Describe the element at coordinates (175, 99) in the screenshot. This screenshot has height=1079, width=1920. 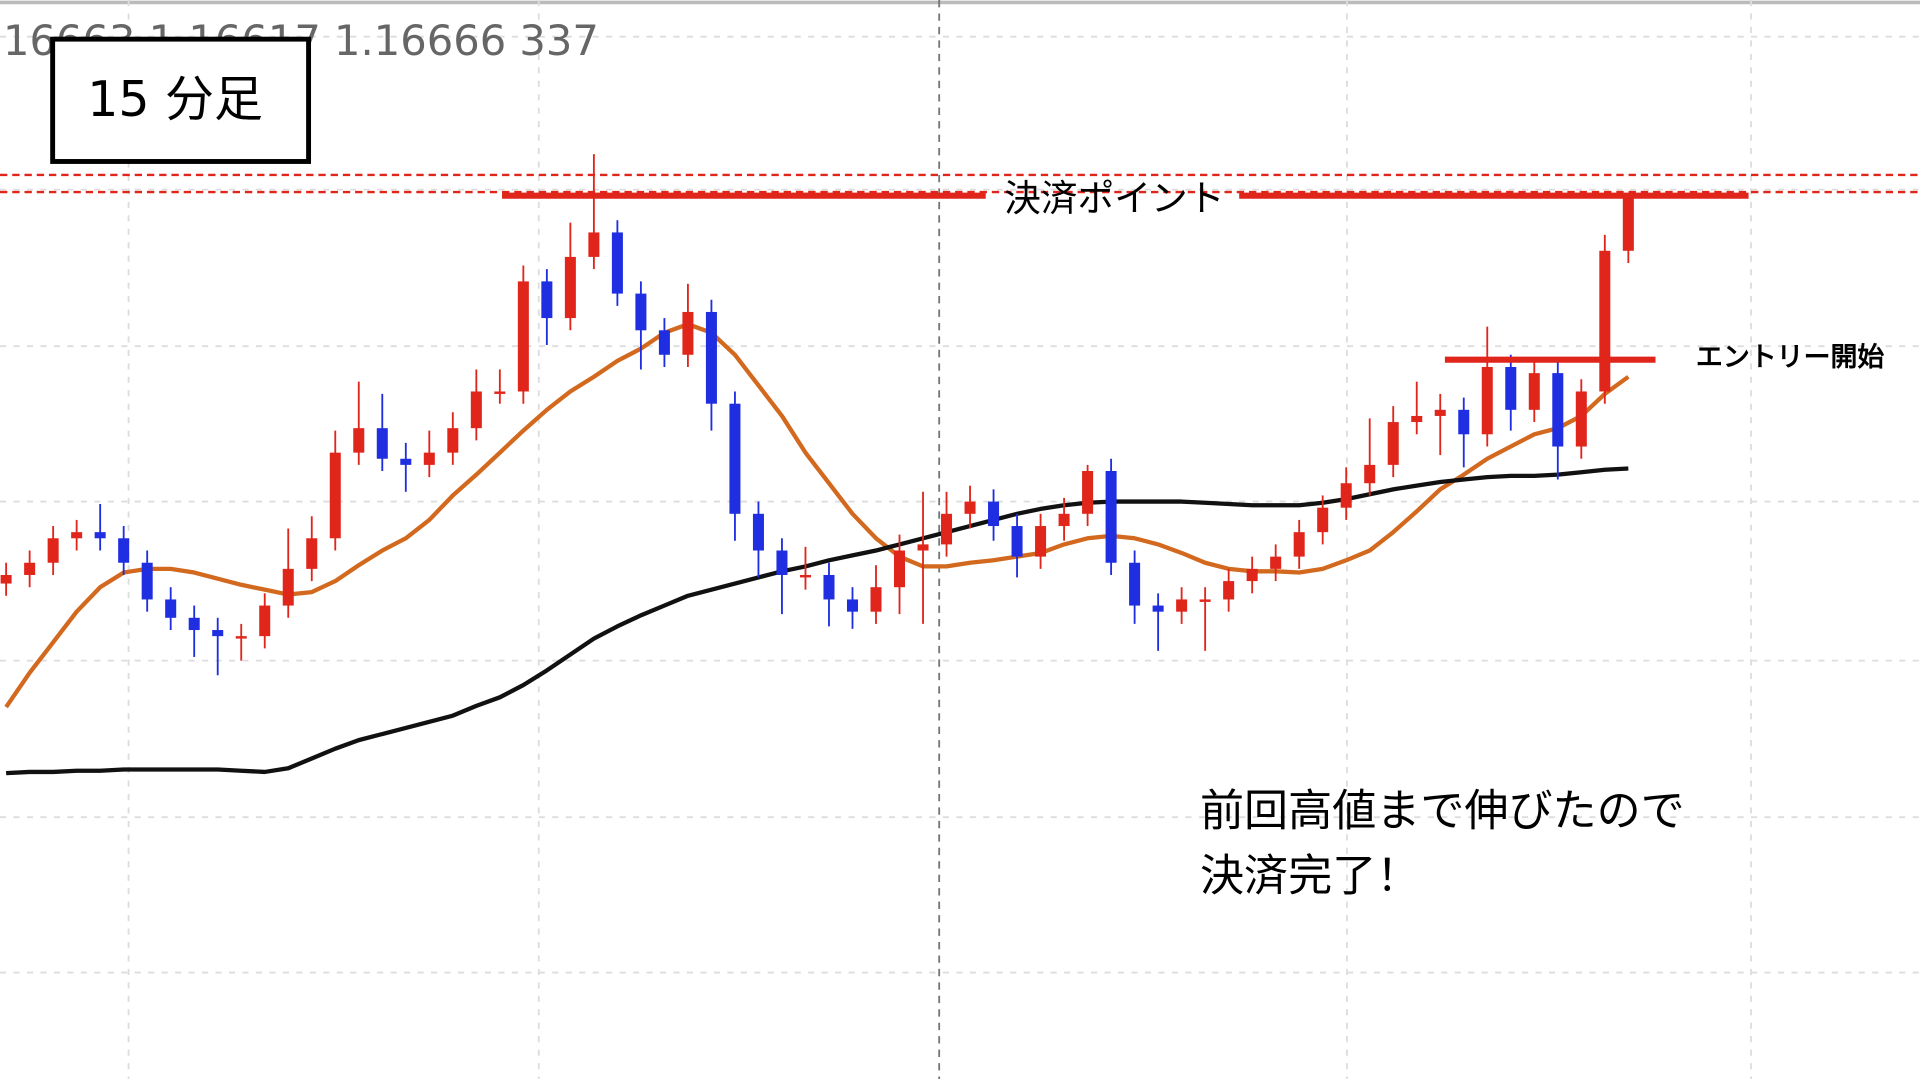
I see `timeframe-label: 15 分足` at that location.